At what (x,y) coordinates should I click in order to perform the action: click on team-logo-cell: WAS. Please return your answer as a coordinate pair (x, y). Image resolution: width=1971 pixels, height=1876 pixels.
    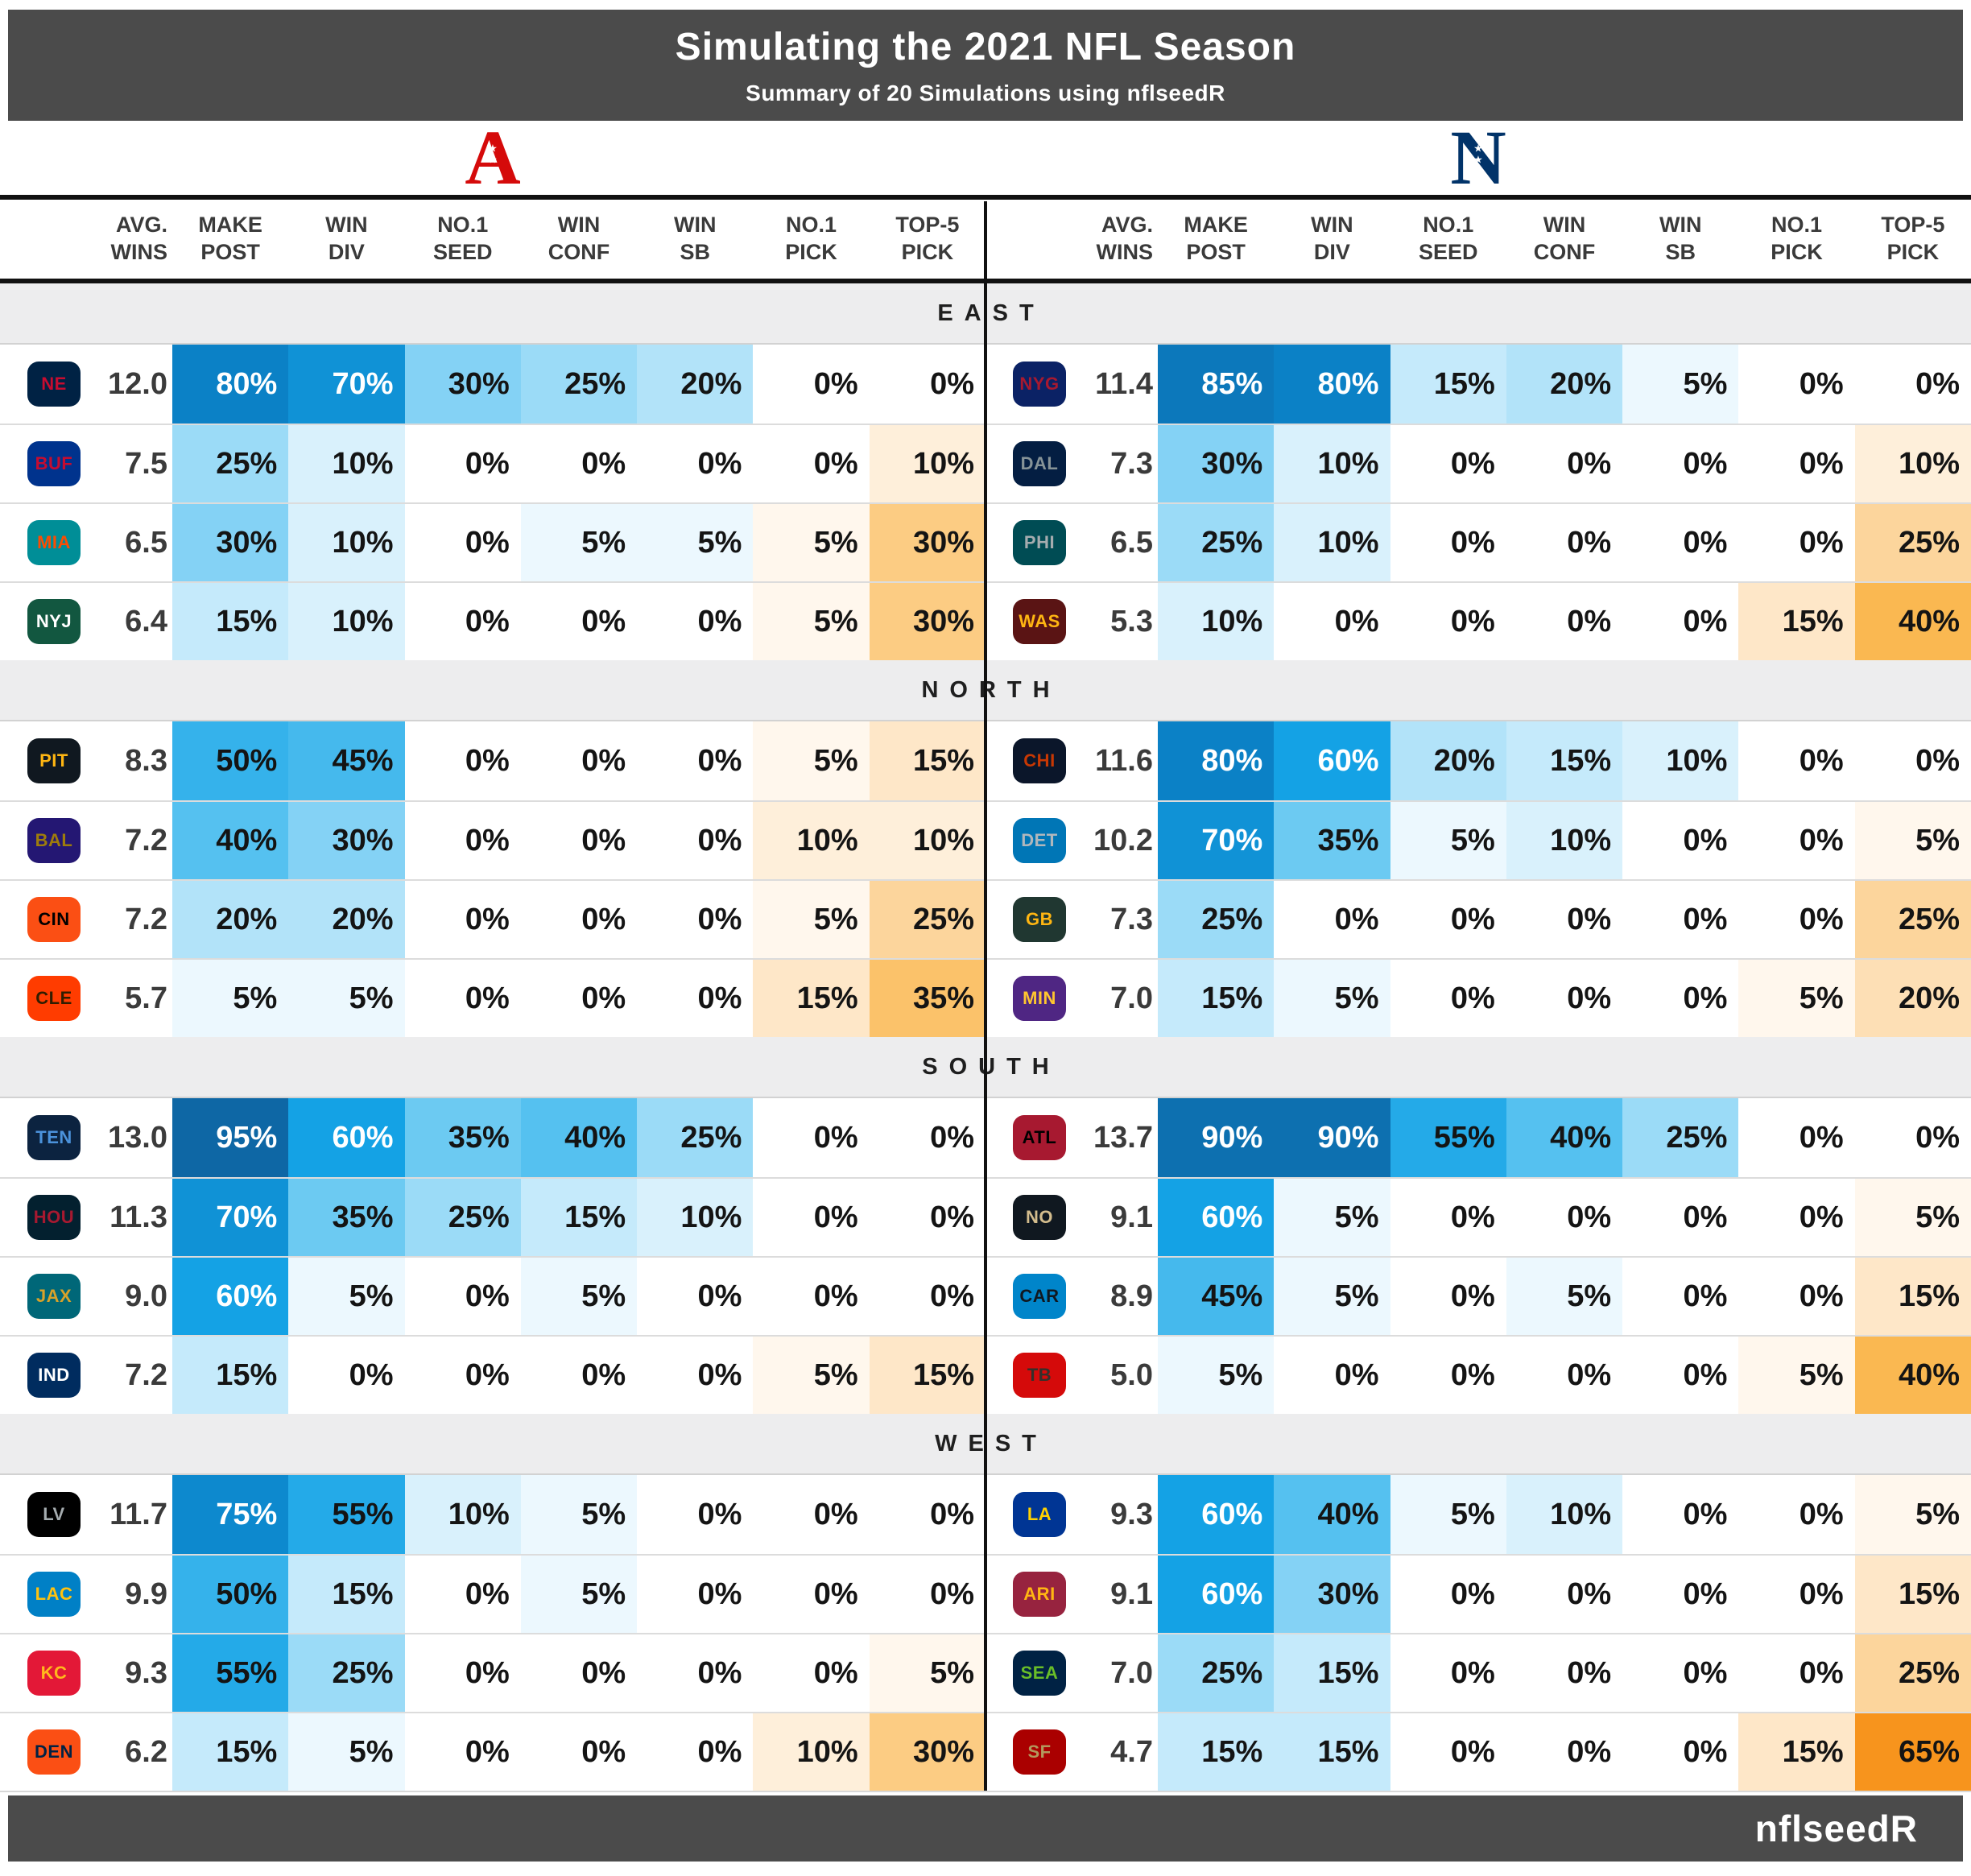
    Looking at the image, I should click on (1039, 621).